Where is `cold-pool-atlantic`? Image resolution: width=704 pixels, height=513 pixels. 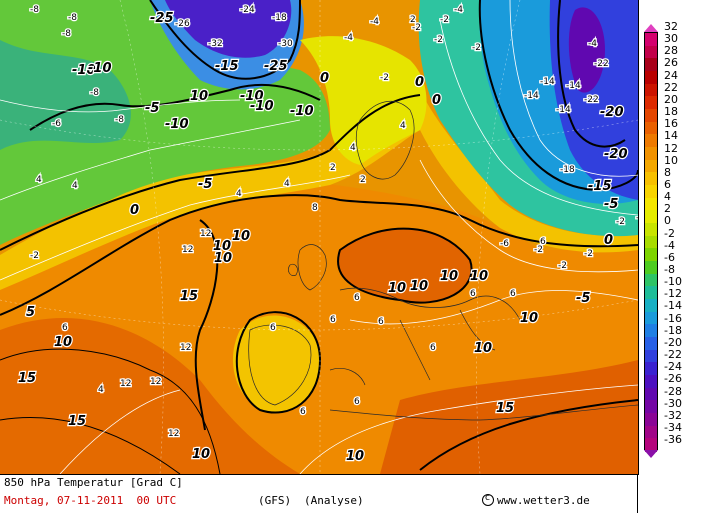
cold-pool-atlantic is located at coordinates (65, 95).